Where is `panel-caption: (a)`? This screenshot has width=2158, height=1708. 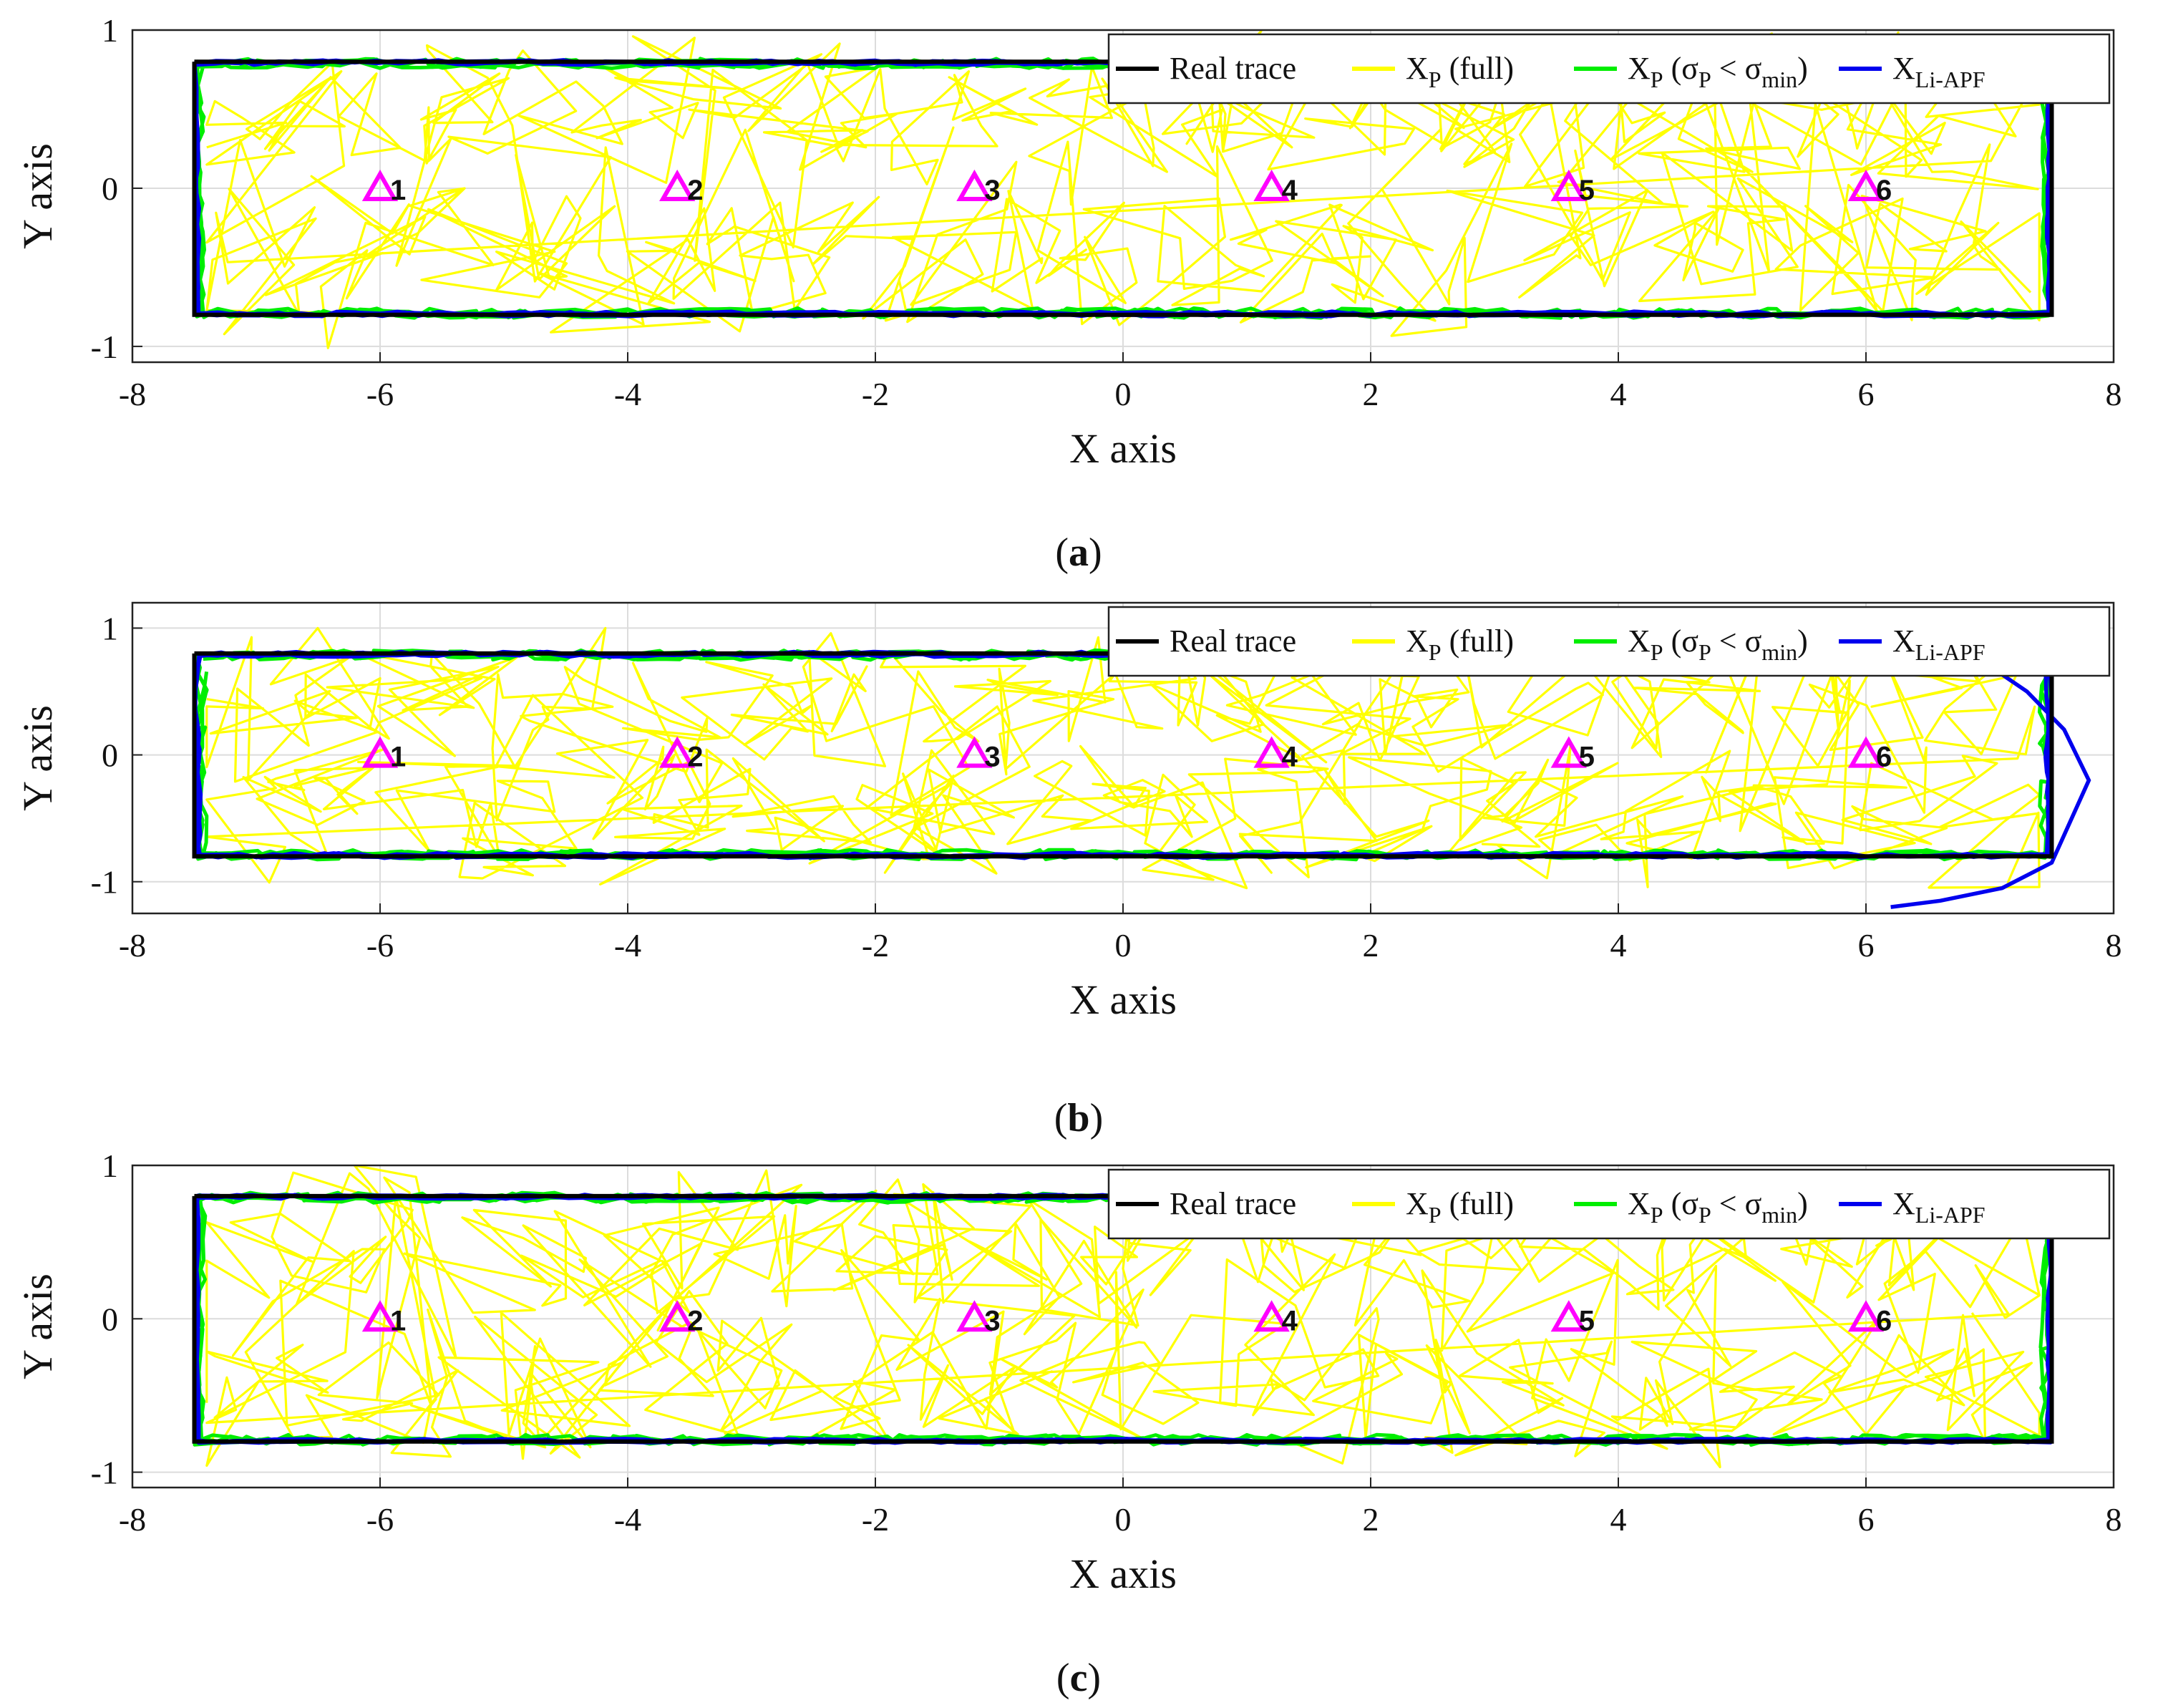 panel-caption: (a) is located at coordinates (1078, 553).